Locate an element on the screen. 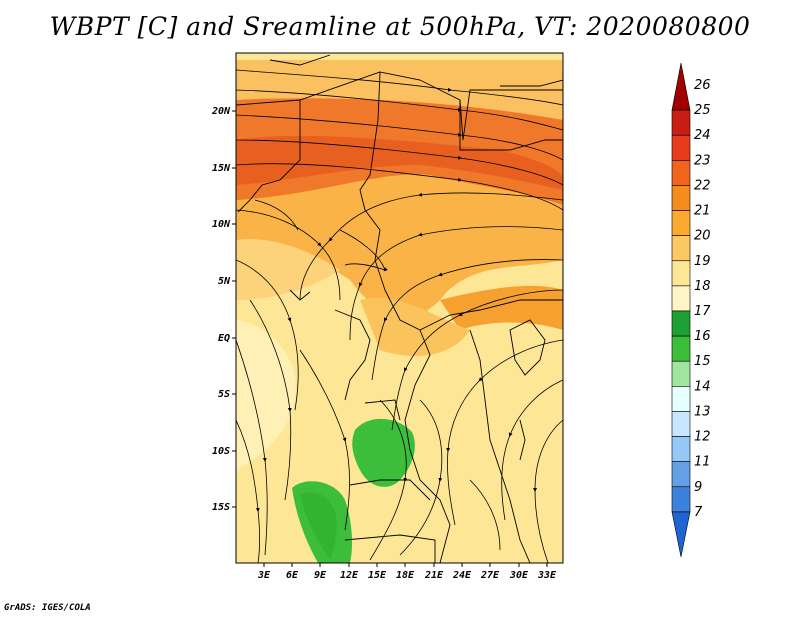 Image resolution: width=800 pixels, height=618 pixels. lon-label: 9E is located at coordinates (320, 575).